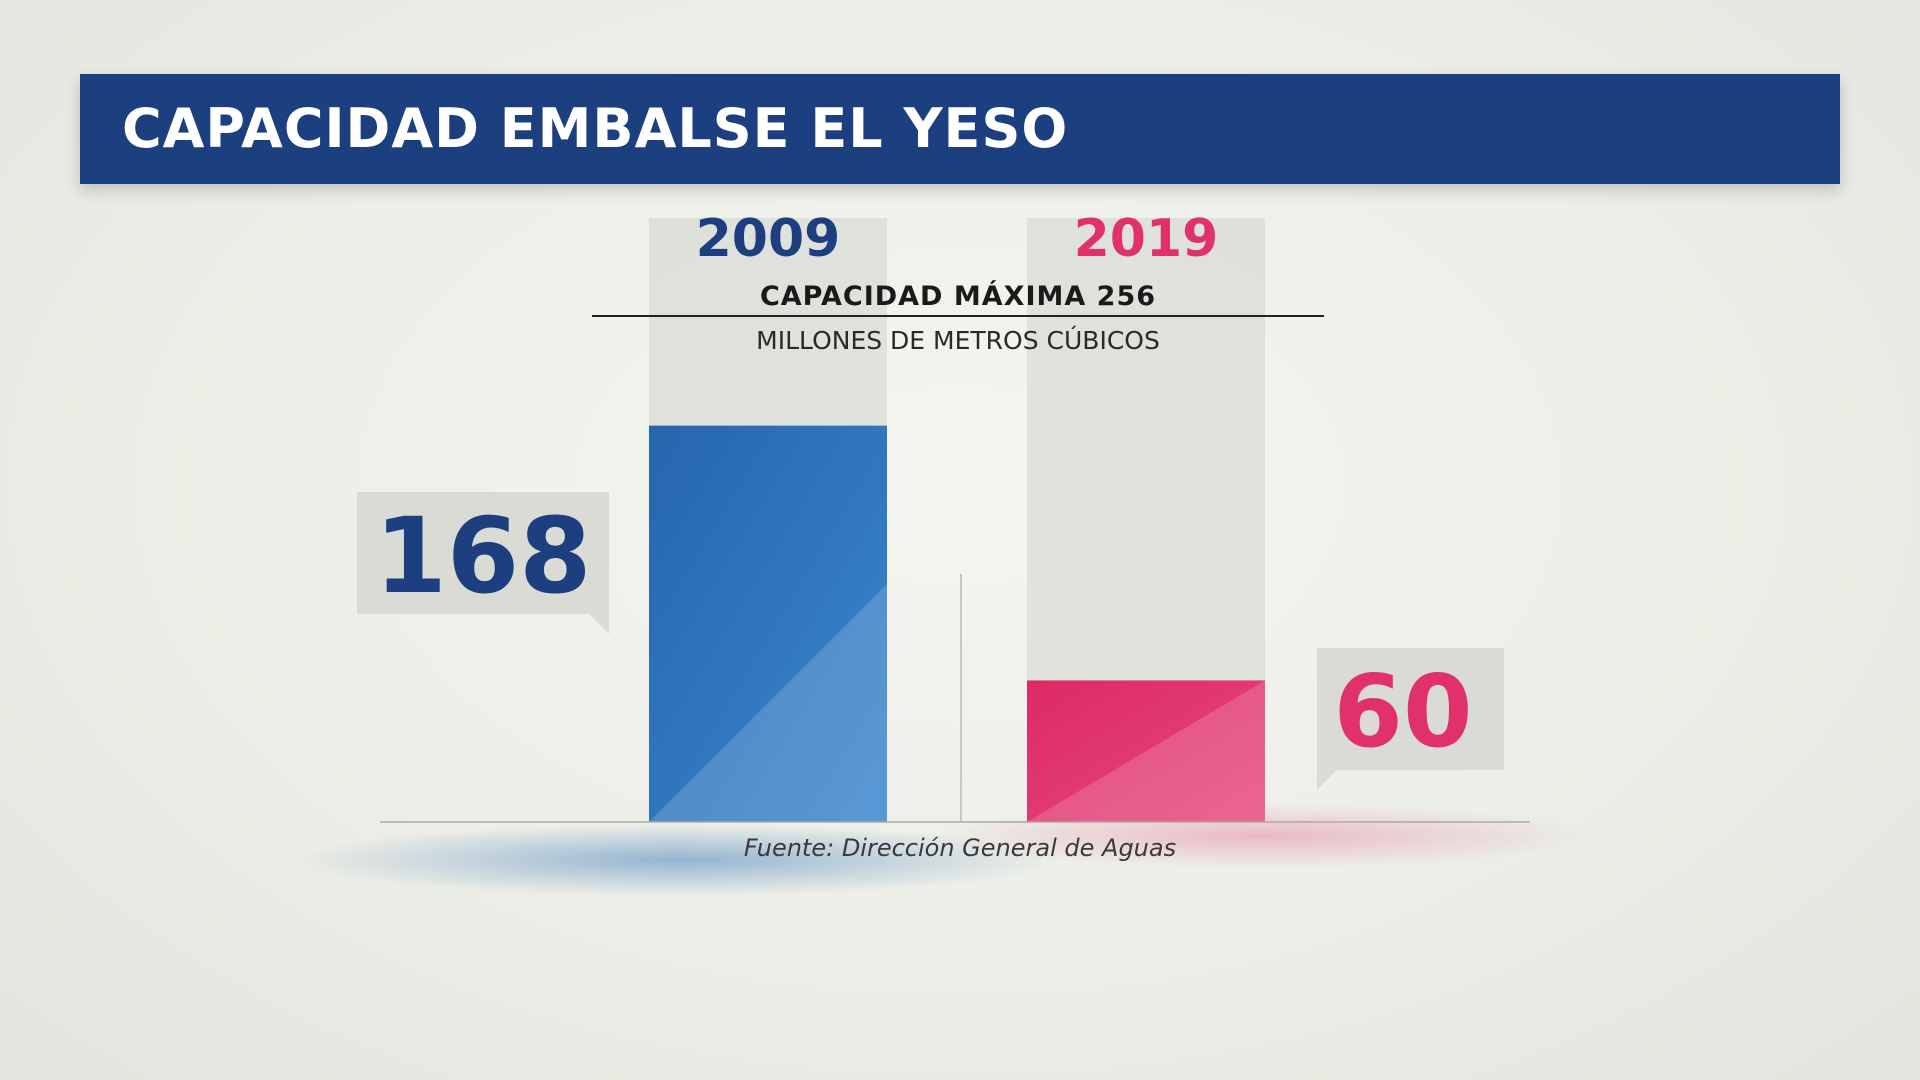  I want to click on title-banner: CAPACIDAD EMBALSE EL YESO, so click(960, 129).